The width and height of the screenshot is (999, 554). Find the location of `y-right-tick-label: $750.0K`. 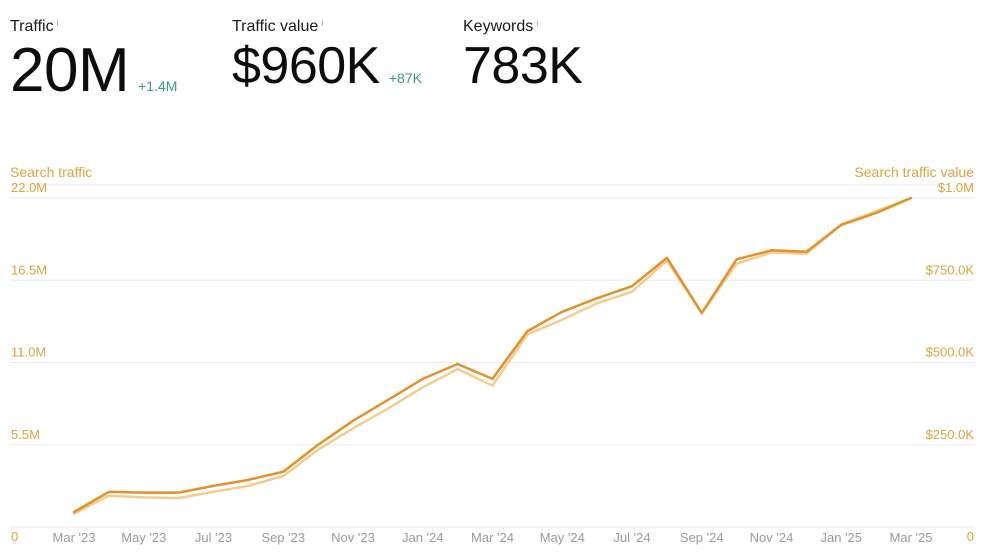

y-right-tick-label: $750.0K is located at coordinates (950, 269).